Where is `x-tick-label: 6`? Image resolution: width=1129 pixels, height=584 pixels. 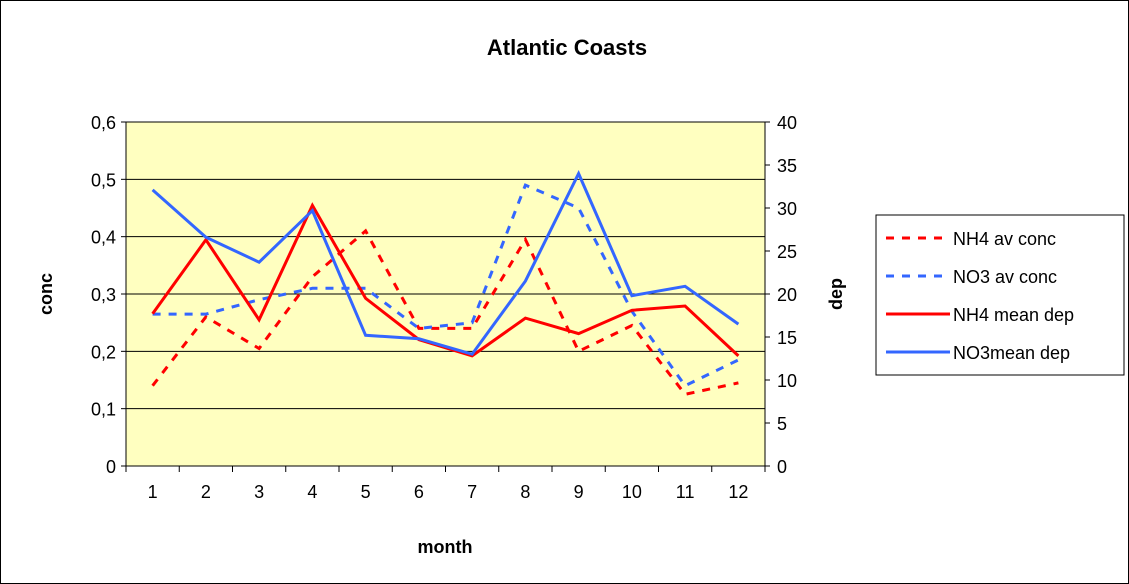 x-tick-label: 6 is located at coordinates (419, 492).